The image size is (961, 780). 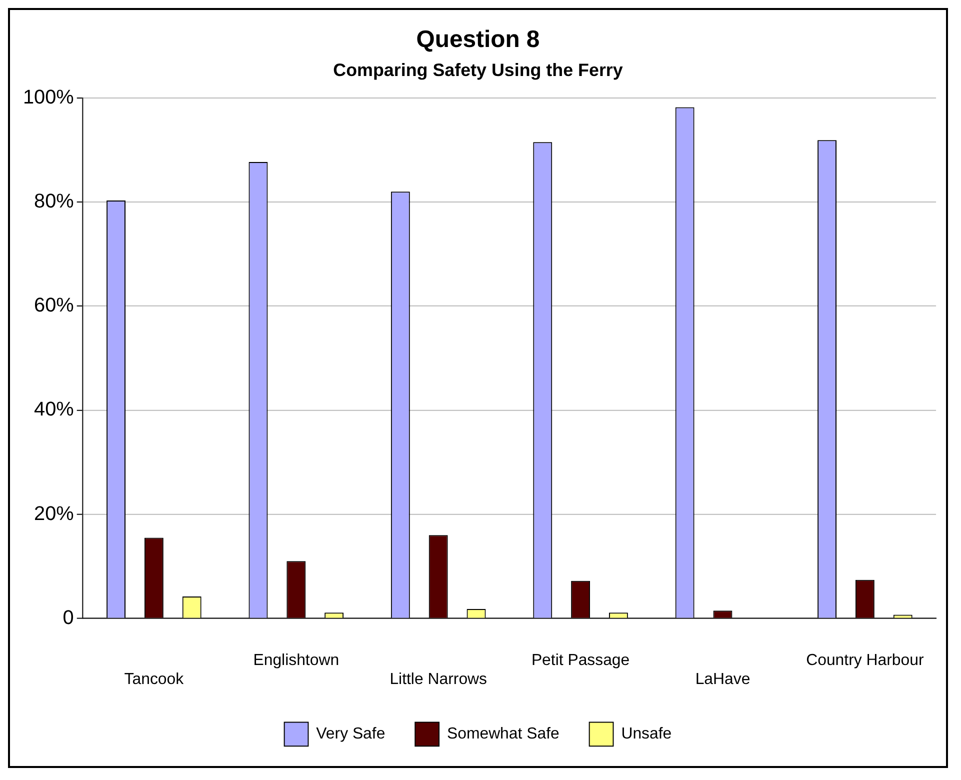 I want to click on legend-label: Very Safe, so click(x=351, y=734).